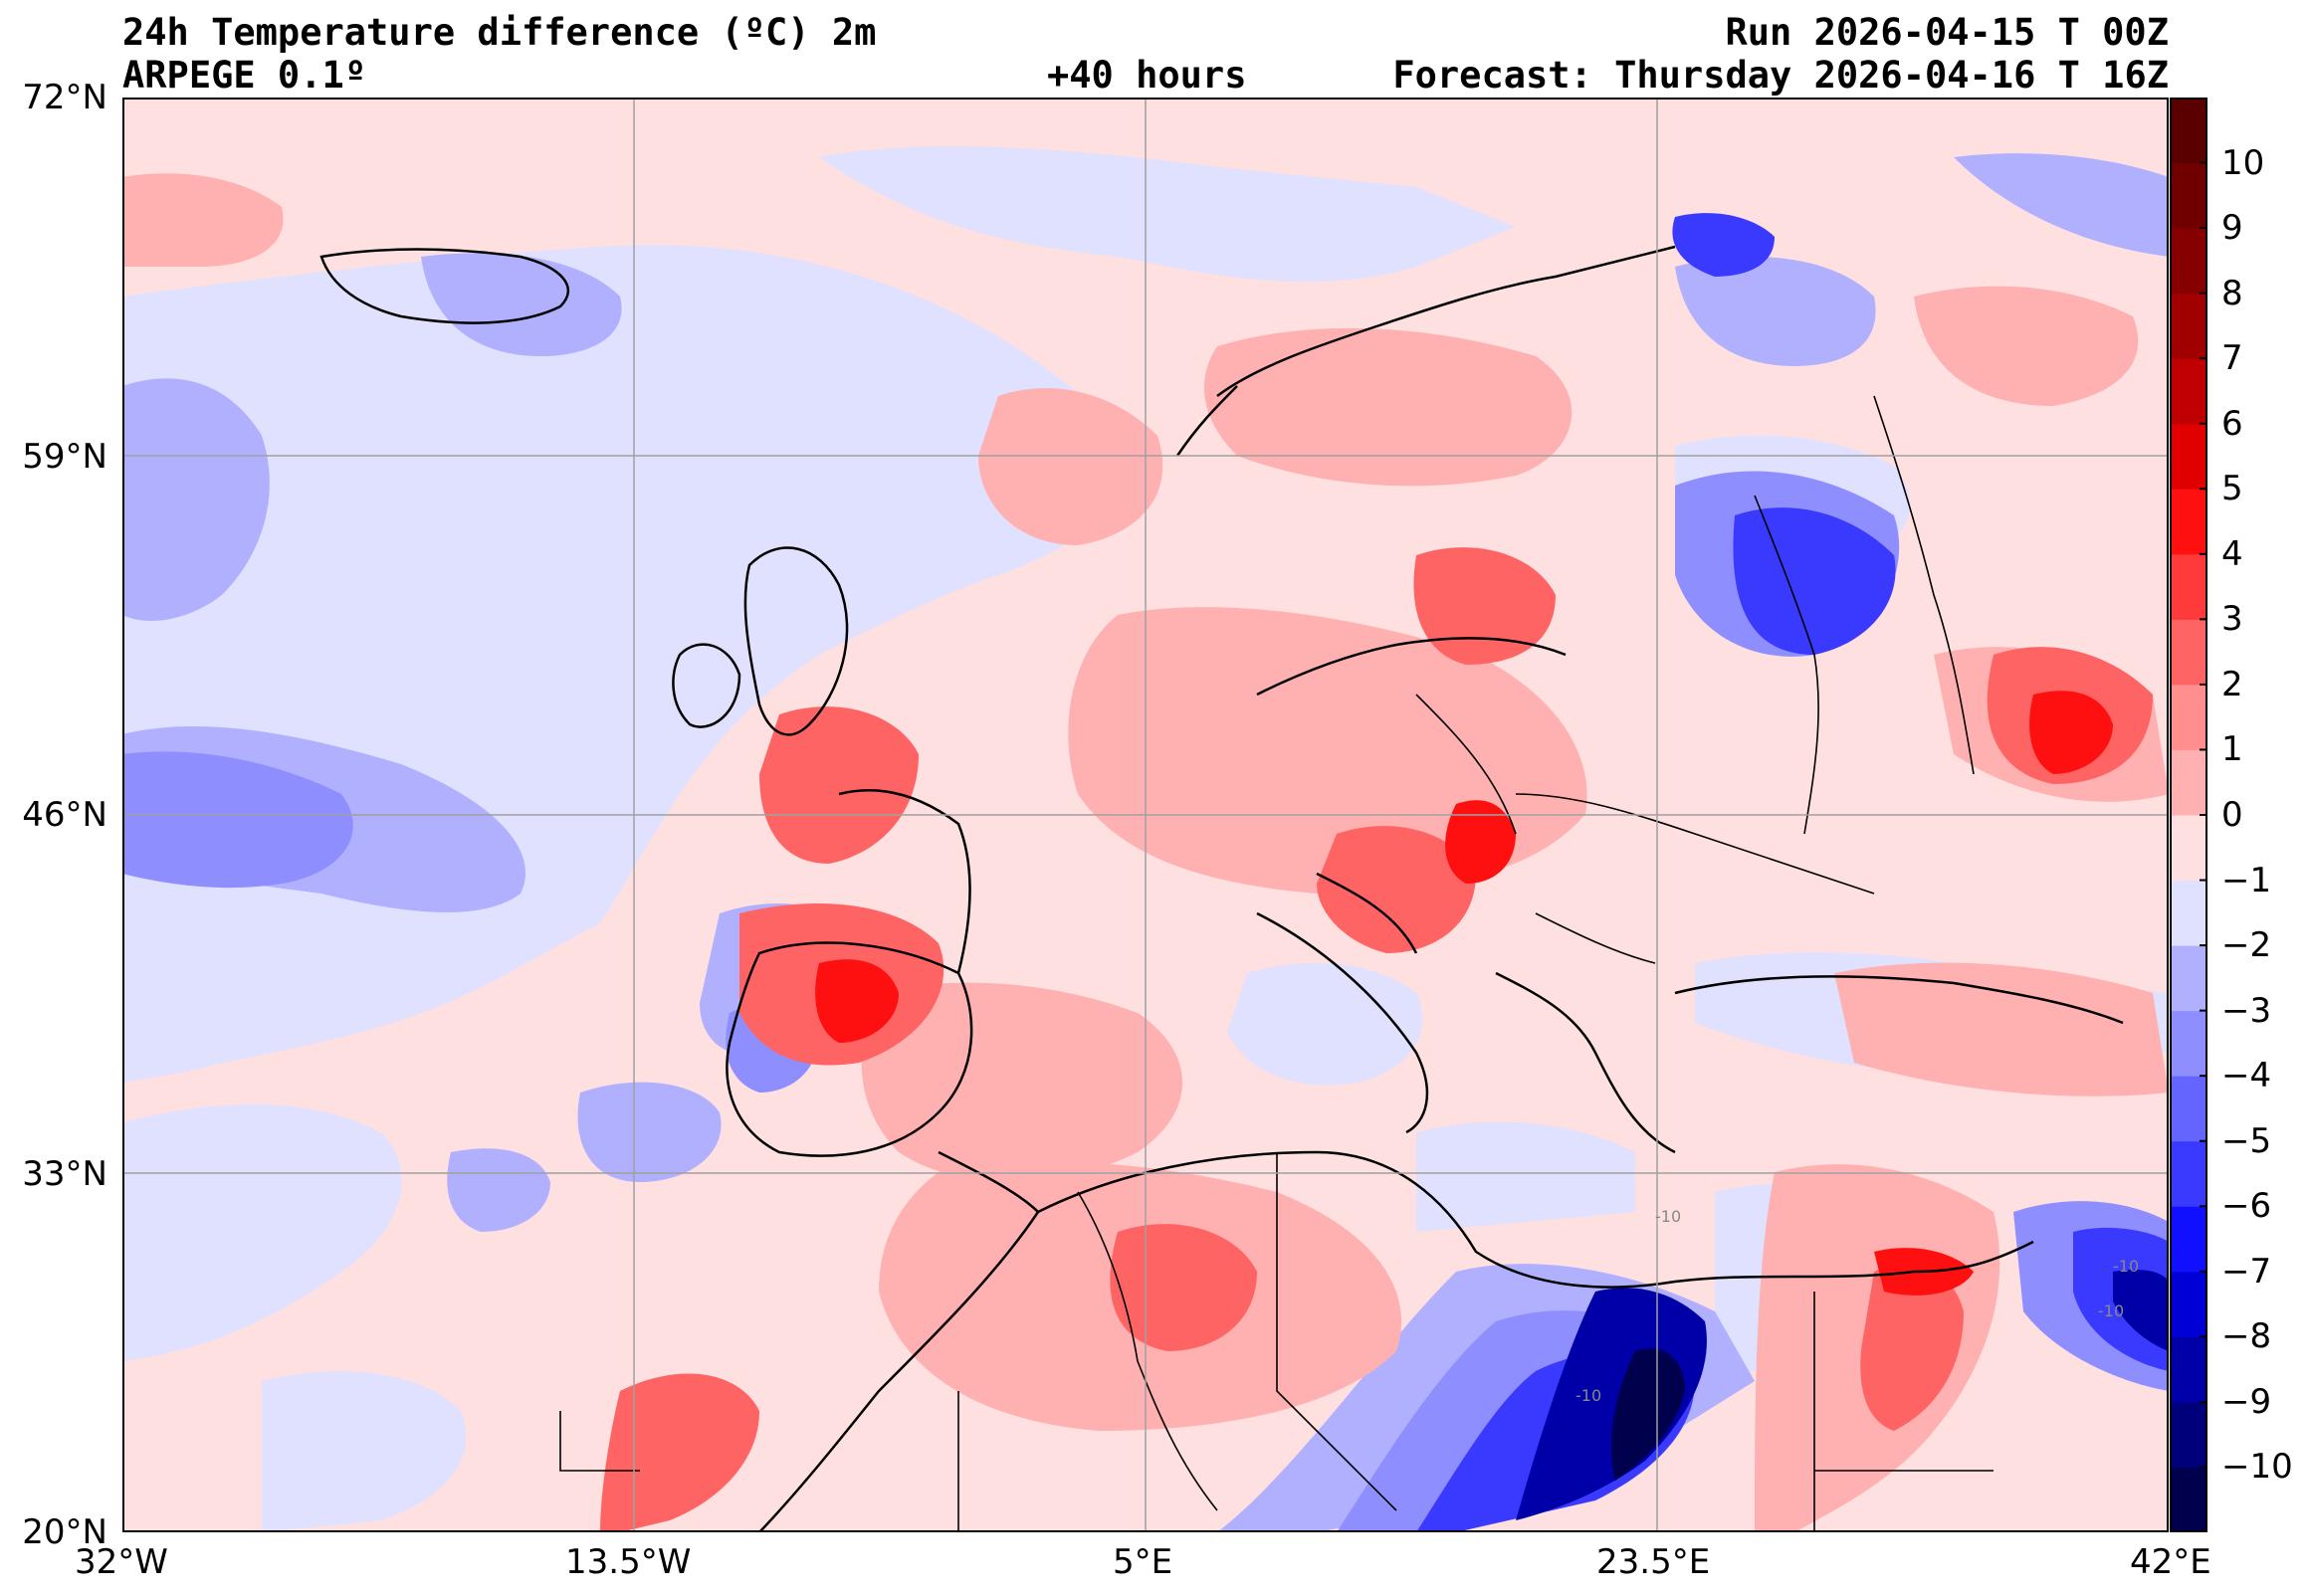  I want to click on lat-tick-46n: 46°N, so click(64, 815).